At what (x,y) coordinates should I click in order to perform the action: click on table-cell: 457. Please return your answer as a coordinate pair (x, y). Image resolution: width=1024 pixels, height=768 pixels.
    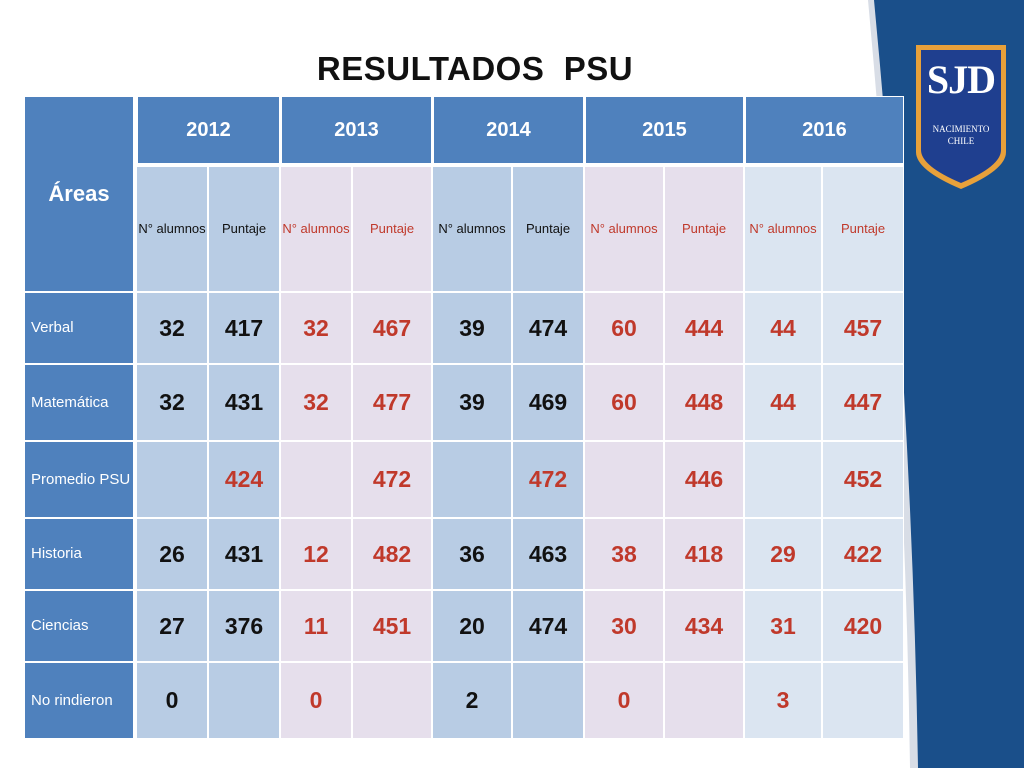
    Looking at the image, I should click on (863, 328).